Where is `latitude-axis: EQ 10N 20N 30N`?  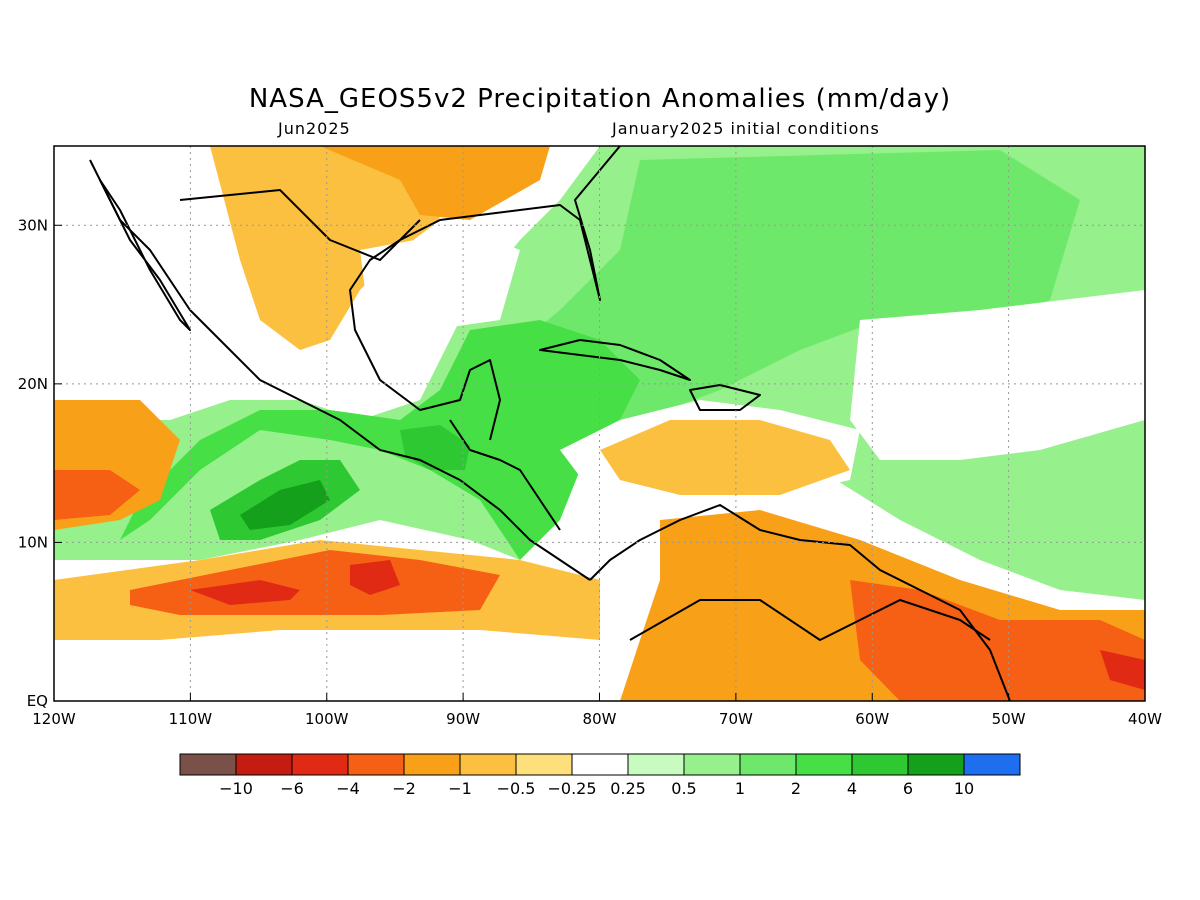 latitude-axis: EQ 10N 20N 30N is located at coordinates (40, 463).